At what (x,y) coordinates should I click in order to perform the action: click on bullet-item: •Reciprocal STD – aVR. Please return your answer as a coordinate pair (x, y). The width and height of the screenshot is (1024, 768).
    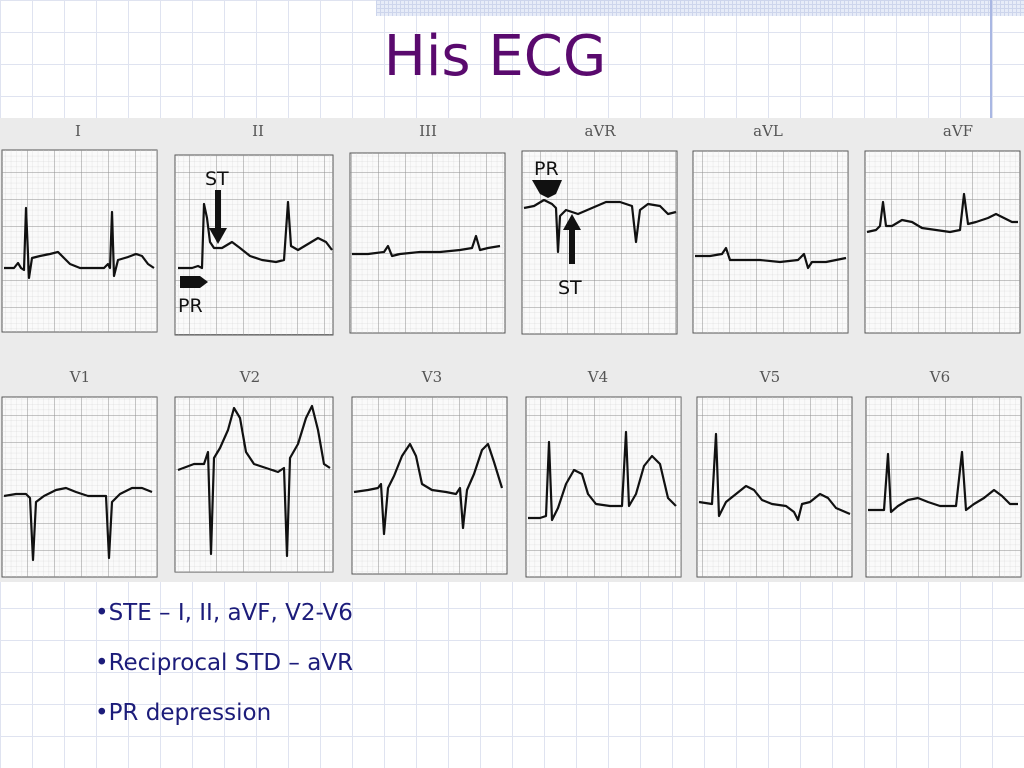
    Looking at the image, I should click on (224, 663).